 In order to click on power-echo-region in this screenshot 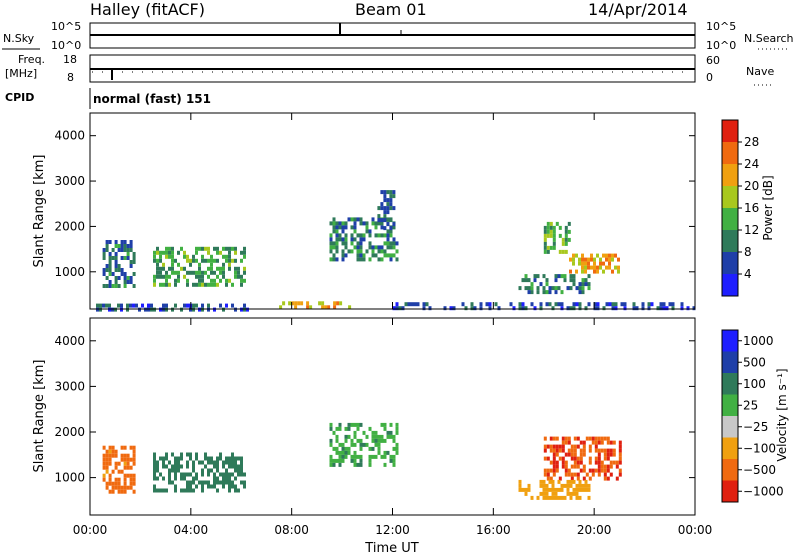, I will do `click(554, 284)`.